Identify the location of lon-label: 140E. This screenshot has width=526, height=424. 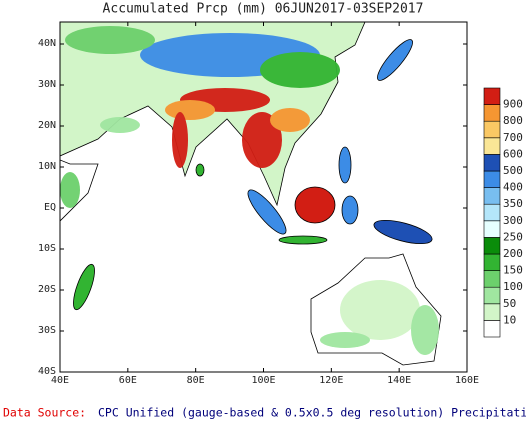
(399, 380).